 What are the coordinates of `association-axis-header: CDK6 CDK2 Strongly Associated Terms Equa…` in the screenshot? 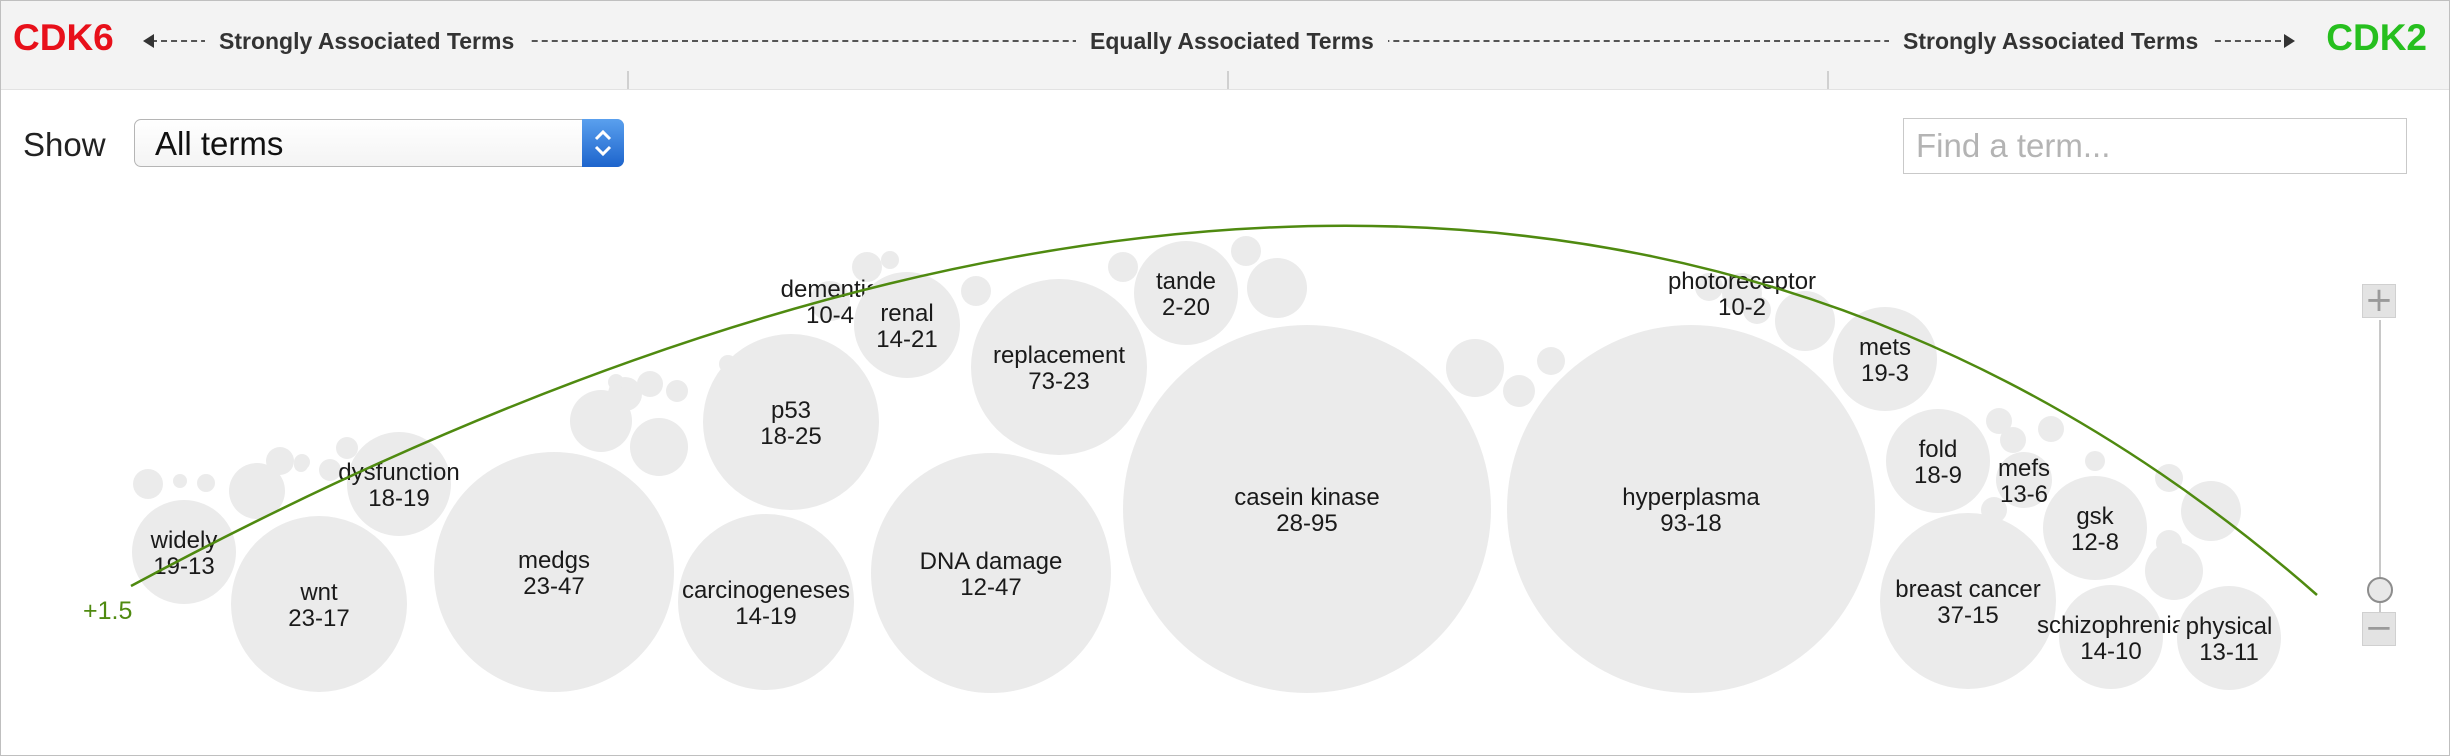 It's located at (1225, 45).